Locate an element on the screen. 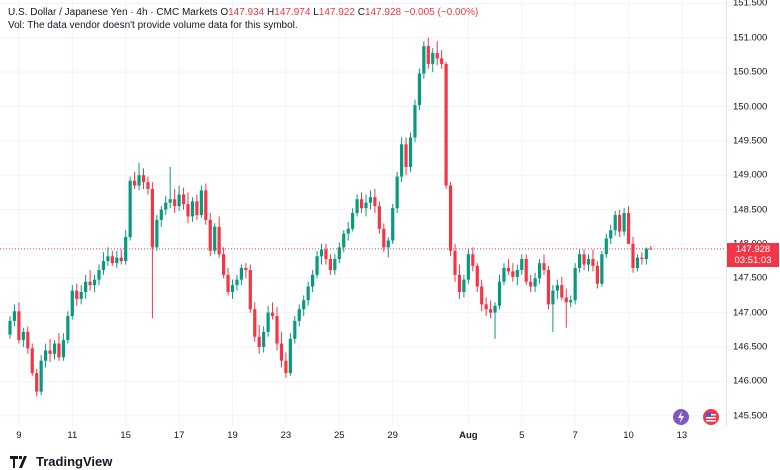 The height and width of the screenshot is (470, 780). legend-open-label: O is located at coordinates (224, 12).